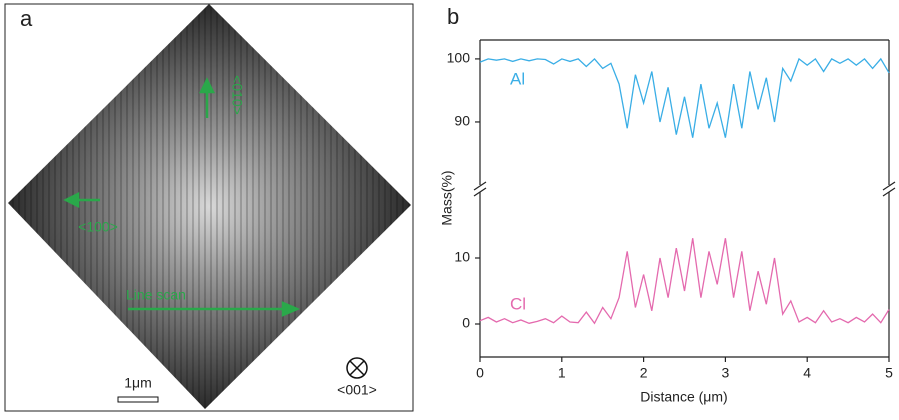  Describe the element at coordinates (807, 373) in the screenshot. I see `x-tick-label: 4` at that location.